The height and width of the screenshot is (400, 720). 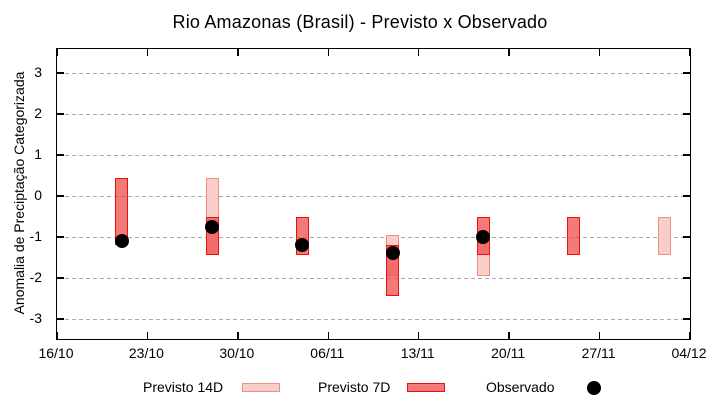 I want to click on x-tick-label: 06/11, so click(x=327, y=353).